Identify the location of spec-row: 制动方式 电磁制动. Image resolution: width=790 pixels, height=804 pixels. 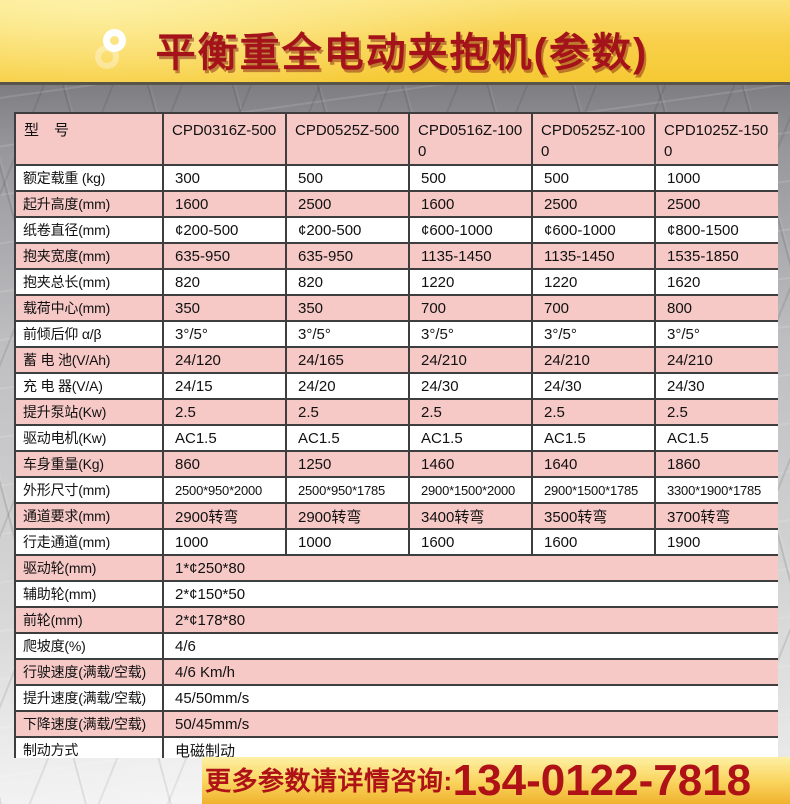
(396, 747).